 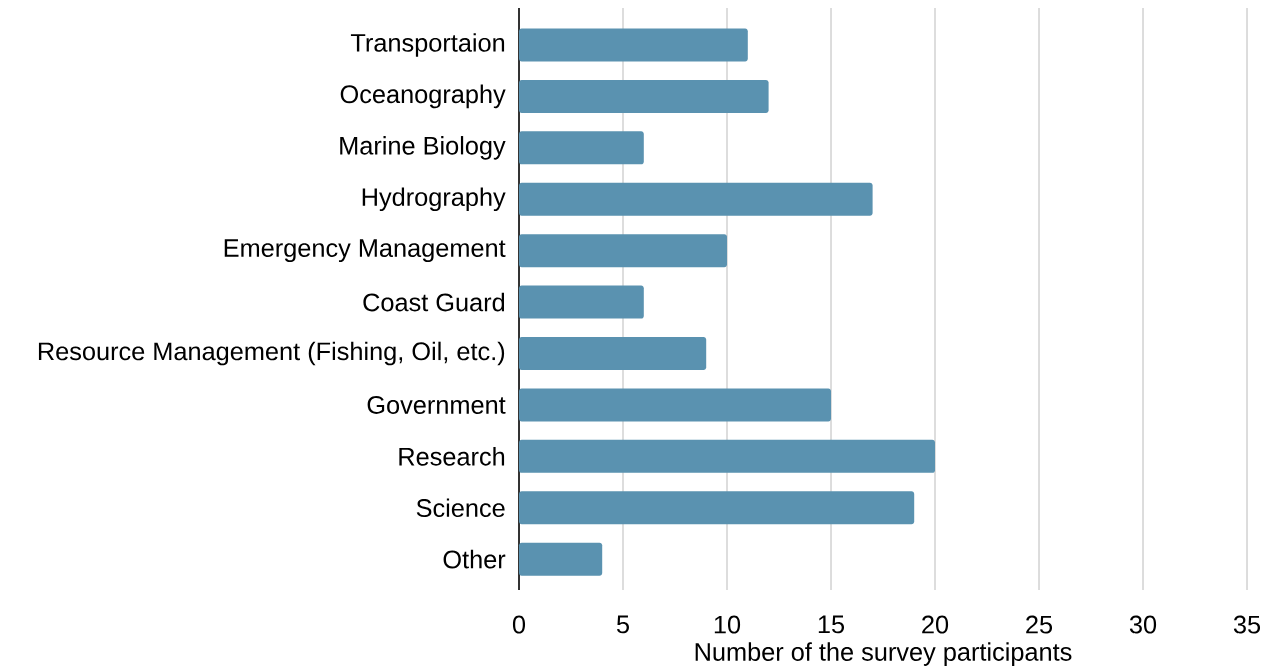 What do you see at coordinates (423, 96) in the screenshot?
I see `y-tick-label: Oceanography` at bounding box center [423, 96].